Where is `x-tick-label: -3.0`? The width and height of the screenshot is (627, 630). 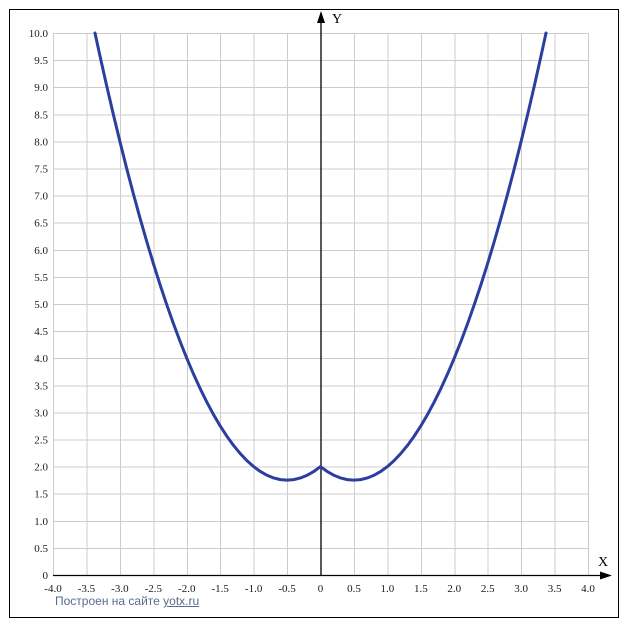 x-tick-label: -3.0 is located at coordinates (120, 589).